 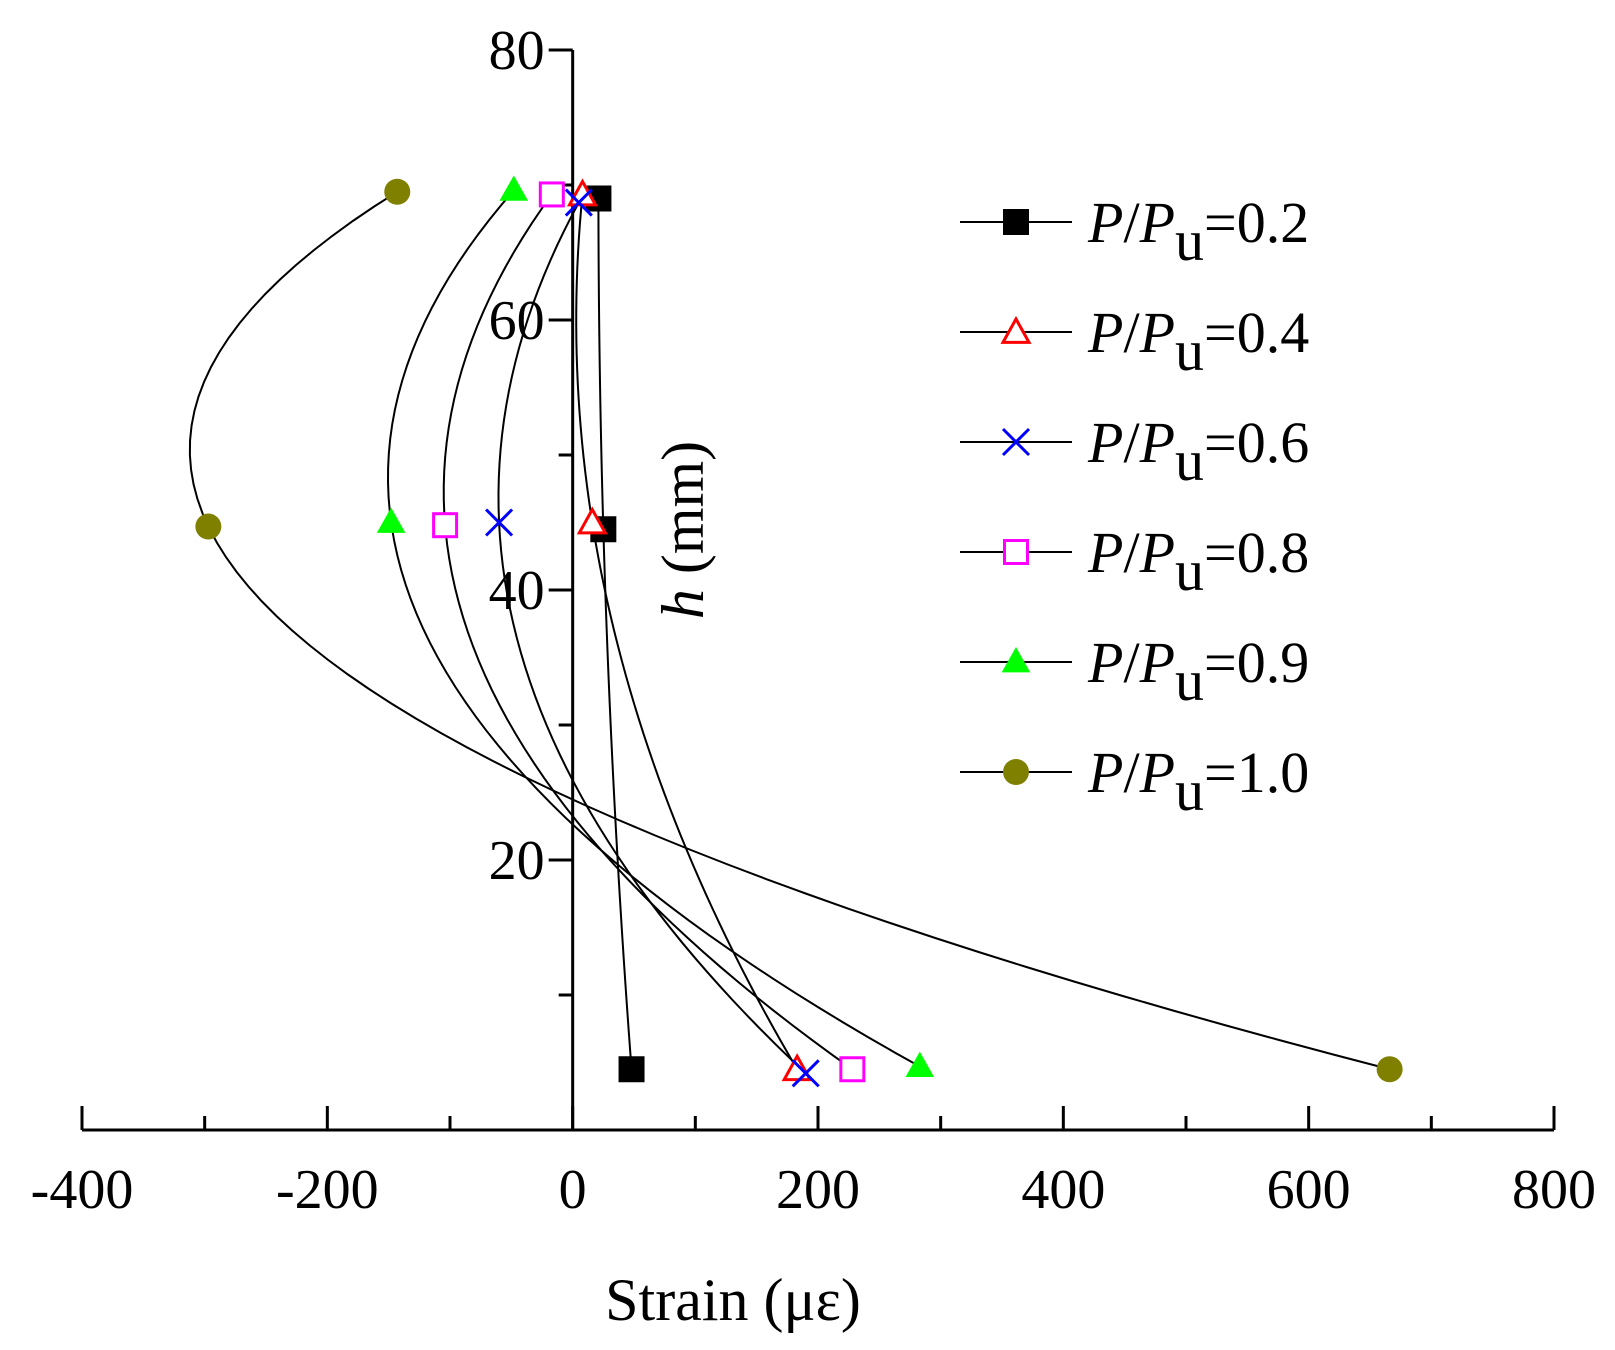 I want to click on x-tick-label: 0, so click(x=573, y=1190).